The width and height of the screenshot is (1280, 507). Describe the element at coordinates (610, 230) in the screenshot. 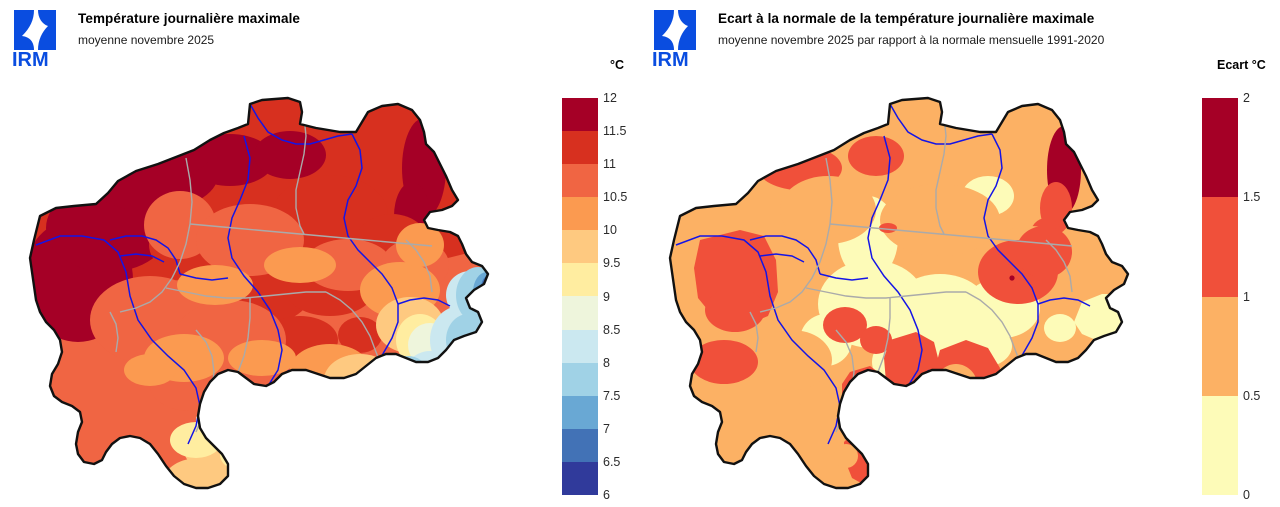

I see `colorbar-tick-label: 10` at that location.